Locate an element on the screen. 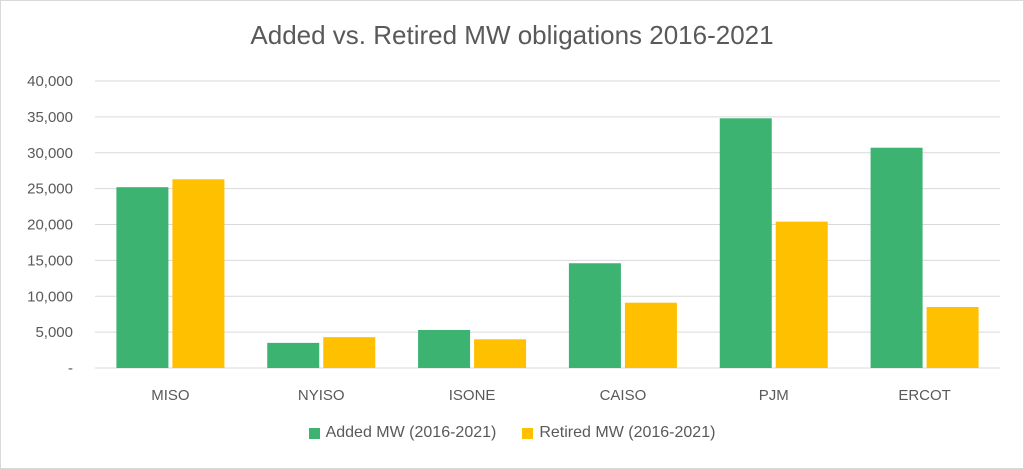 Image resolution: width=1024 pixels, height=469 pixels. x-axis-tick-labels: MISO NYISO ISONE CAISO PJM ERCOT is located at coordinates (551, 395).